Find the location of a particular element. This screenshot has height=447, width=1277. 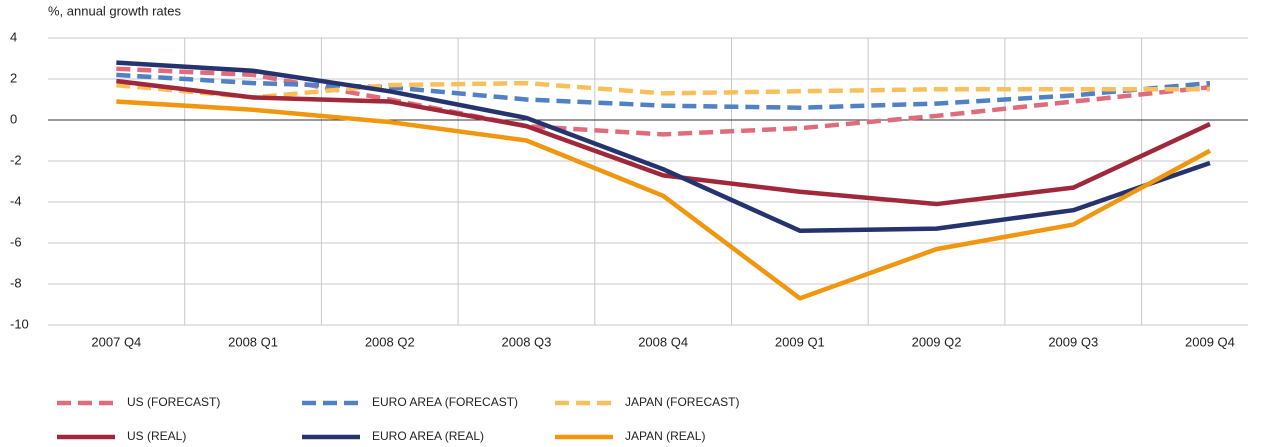

y-axis-label: %, annual growth rates is located at coordinates (114, 10).